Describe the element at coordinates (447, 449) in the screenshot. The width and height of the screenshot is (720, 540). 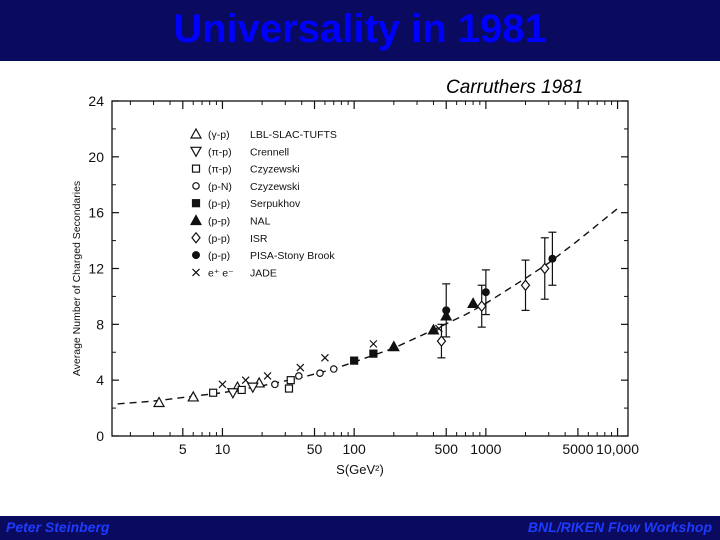
I see `x-tick-label: 500` at that location.